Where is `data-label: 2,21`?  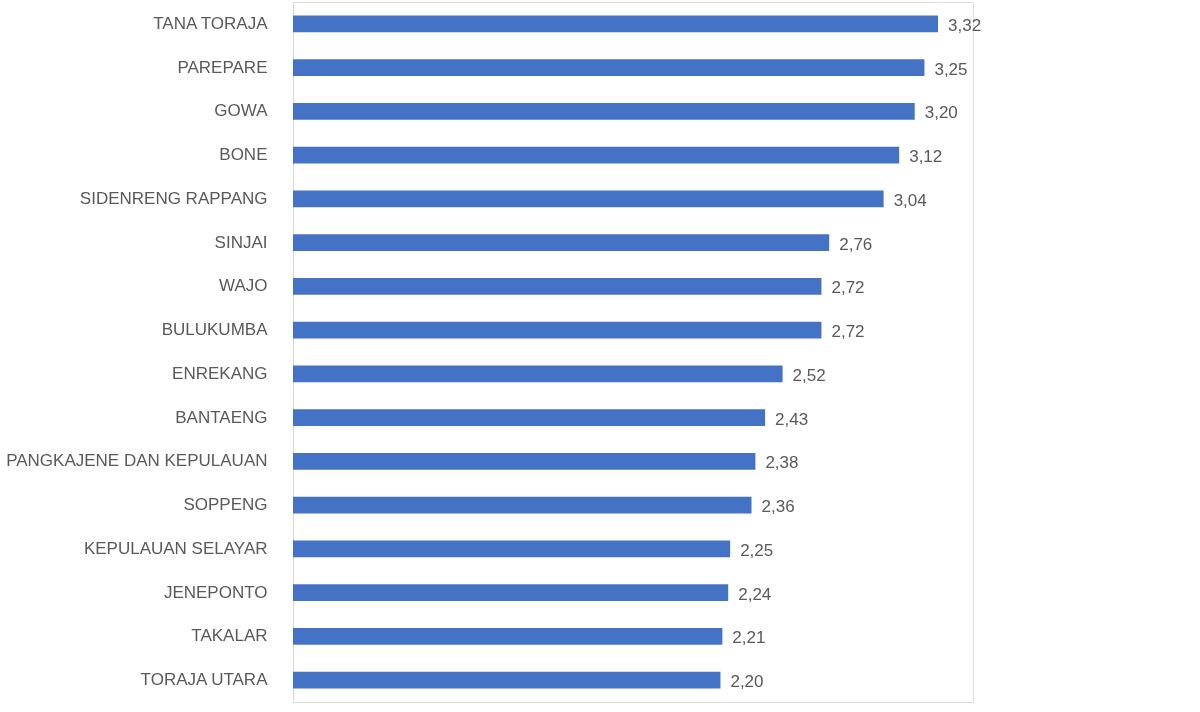
data-label: 2,21 is located at coordinates (749, 638).